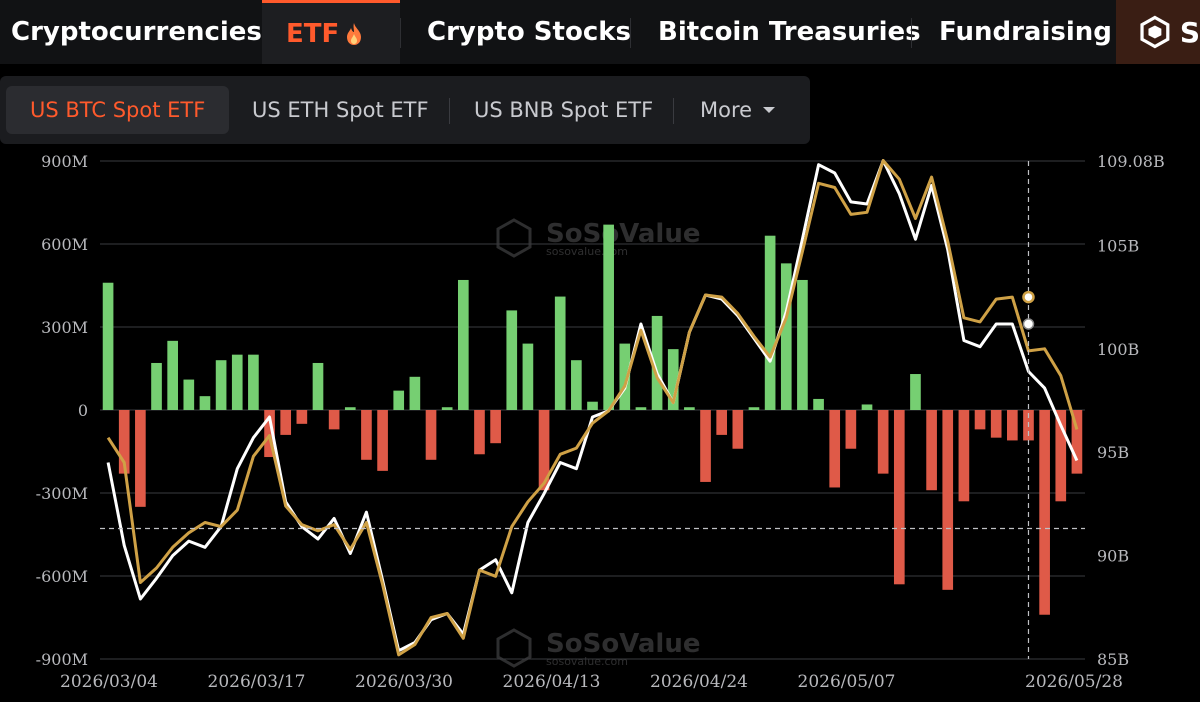 This screenshot has width=1200, height=702. I want to click on right-tick-label: 100B, so click(1118, 349).